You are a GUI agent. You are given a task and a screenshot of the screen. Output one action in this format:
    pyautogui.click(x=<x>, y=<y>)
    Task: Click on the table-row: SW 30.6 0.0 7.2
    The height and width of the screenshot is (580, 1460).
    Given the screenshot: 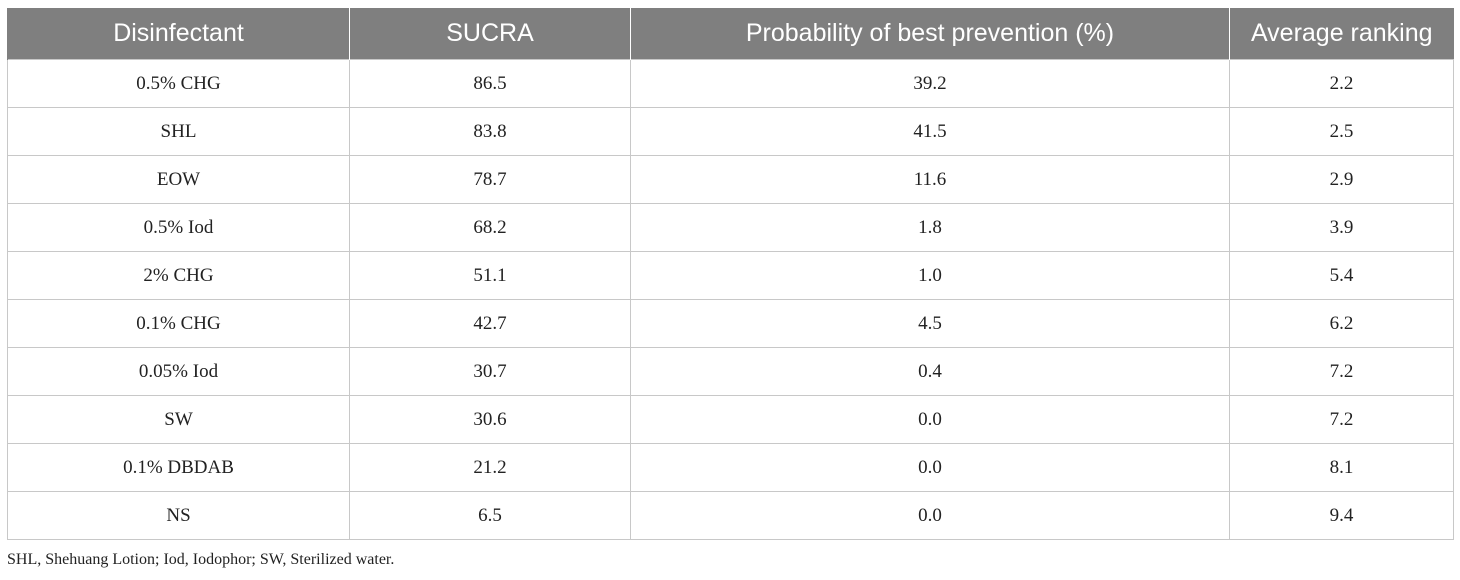 What is the action you would take?
    pyautogui.click(x=730, y=419)
    